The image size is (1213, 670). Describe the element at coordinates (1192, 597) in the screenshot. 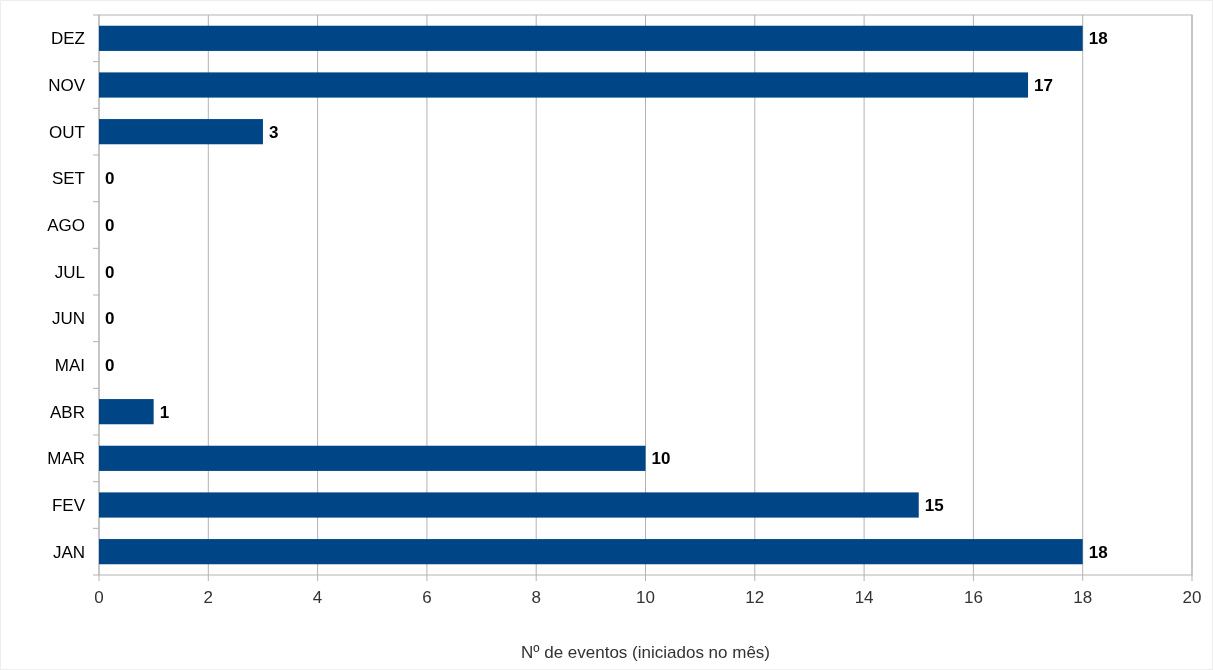

I see `x-tick-label: 20` at that location.